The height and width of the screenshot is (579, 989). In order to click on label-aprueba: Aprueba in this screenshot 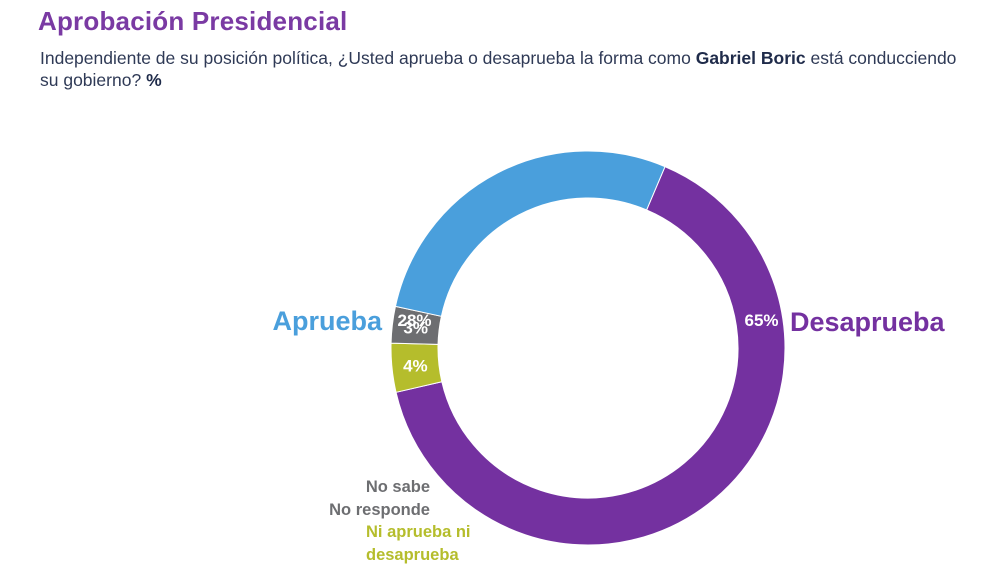, I will do `click(327, 321)`.